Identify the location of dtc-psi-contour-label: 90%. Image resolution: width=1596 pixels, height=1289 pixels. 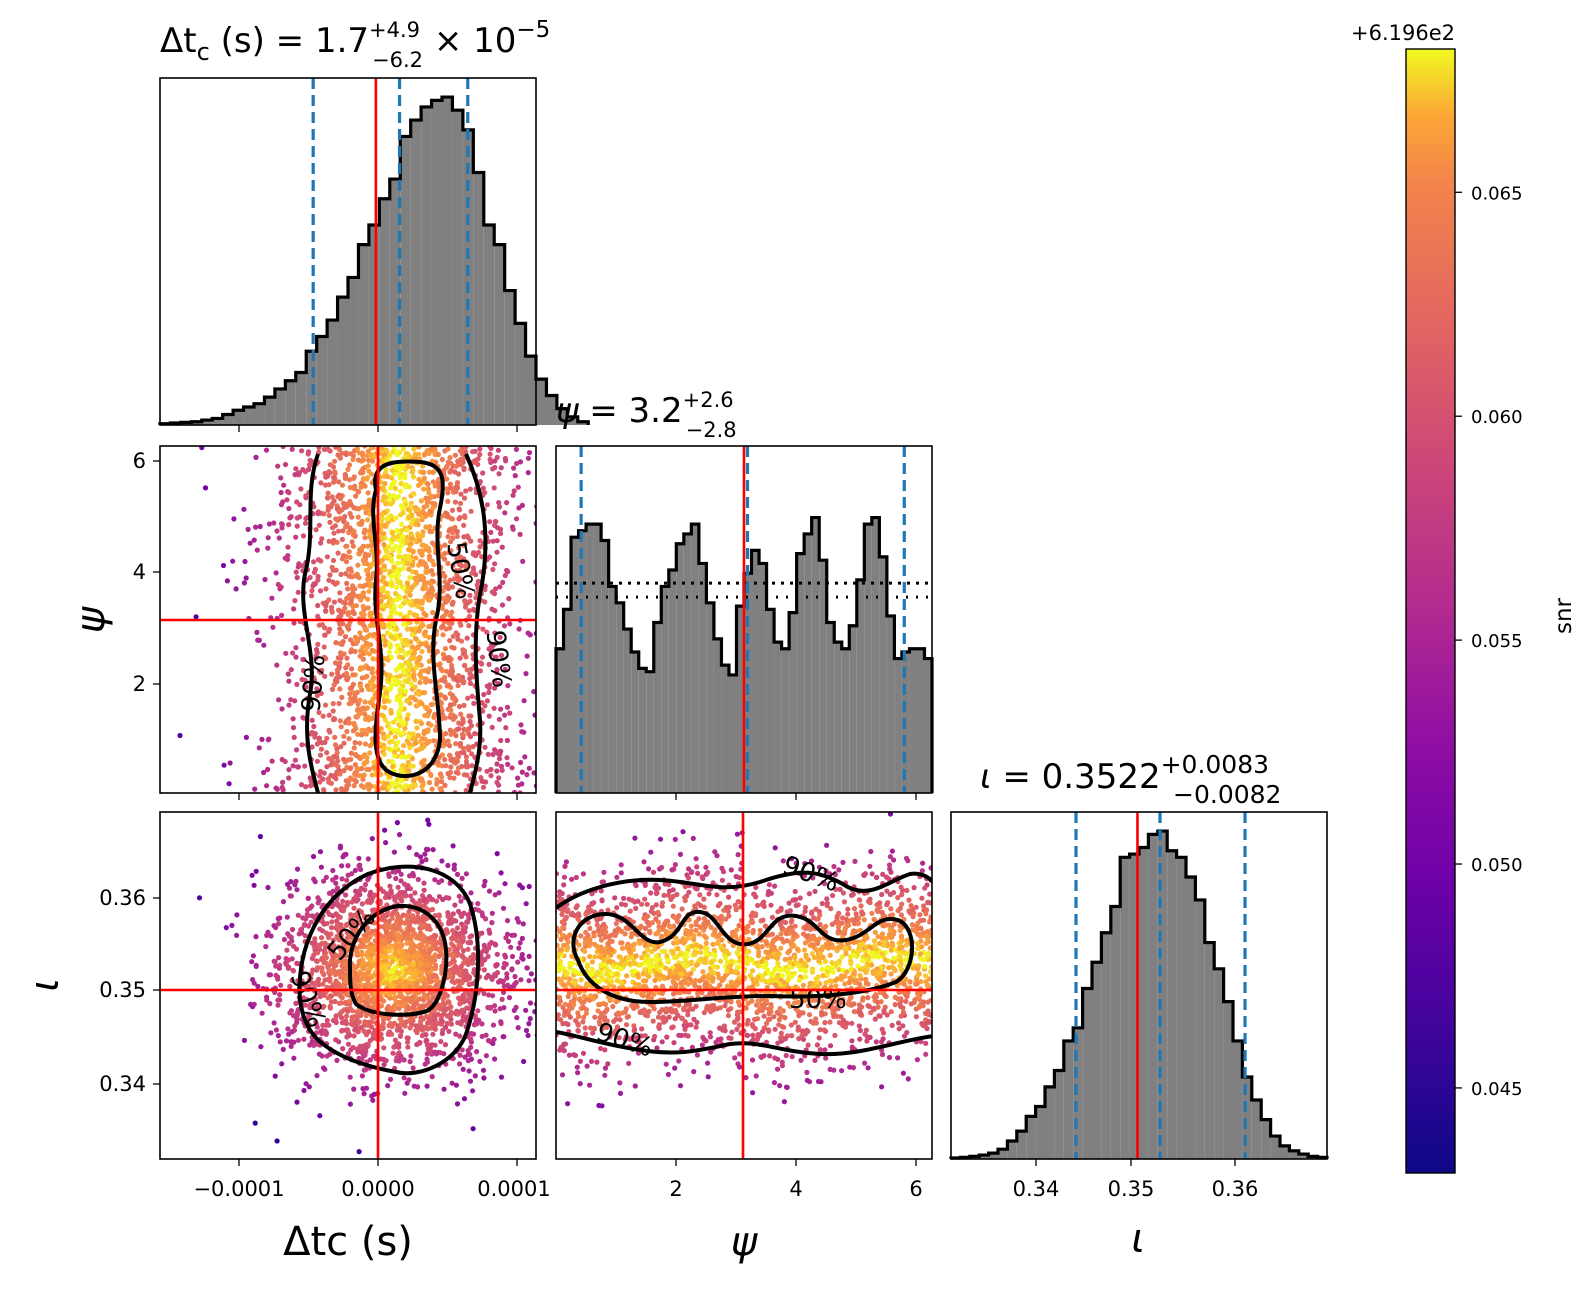
(498, 659).